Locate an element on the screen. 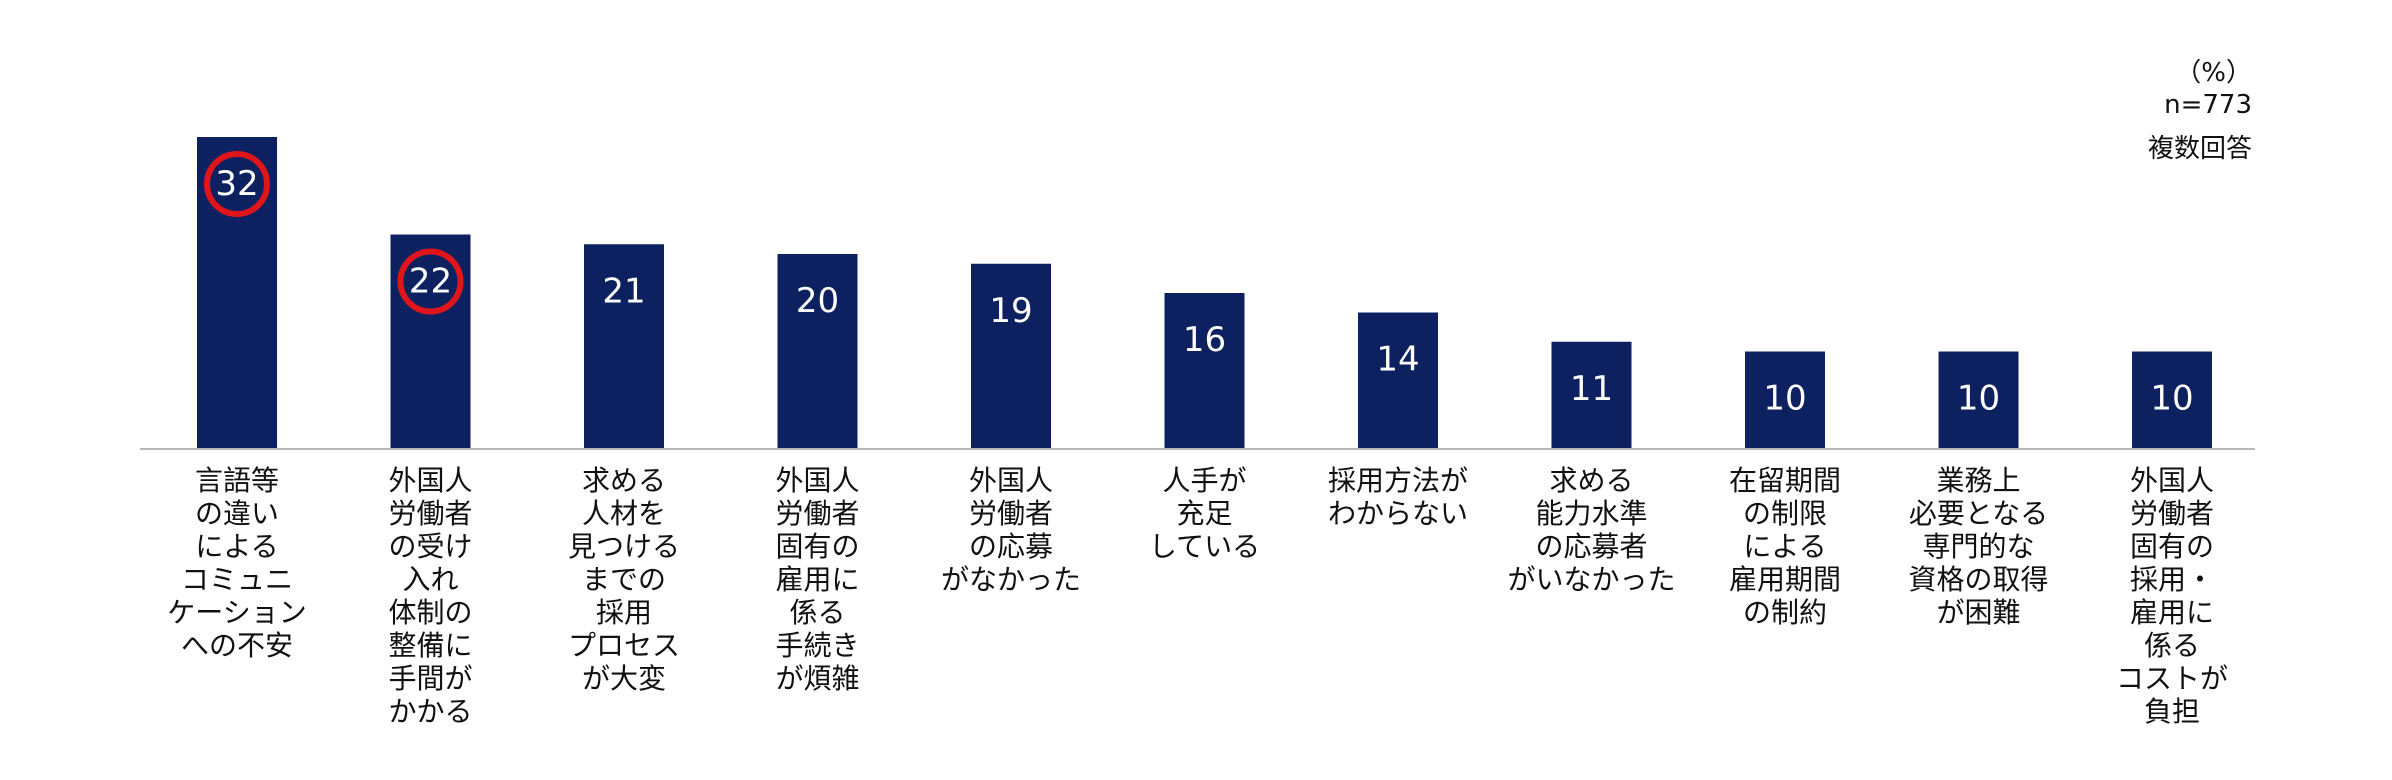 The width and height of the screenshot is (2392, 780). category-label-line: 必要となる is located at coordinates (1978, 513).